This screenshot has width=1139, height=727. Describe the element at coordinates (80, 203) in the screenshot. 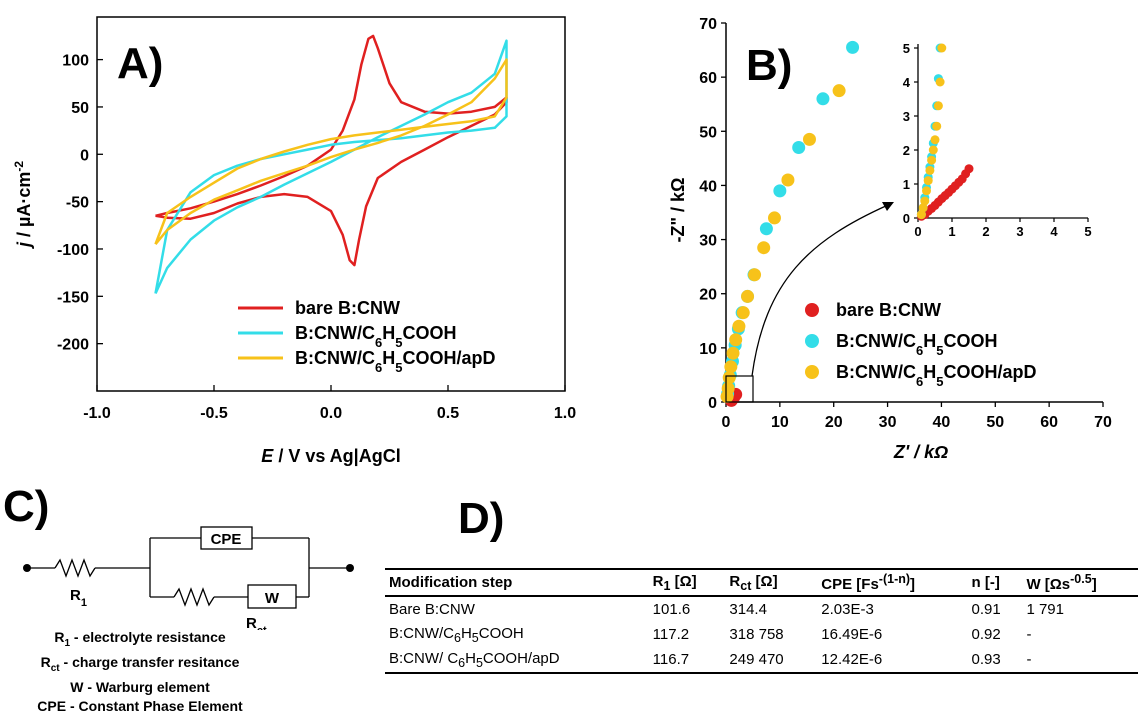

I see `y-axis: -200 -150 -100 -50 0 50 100` at that location.